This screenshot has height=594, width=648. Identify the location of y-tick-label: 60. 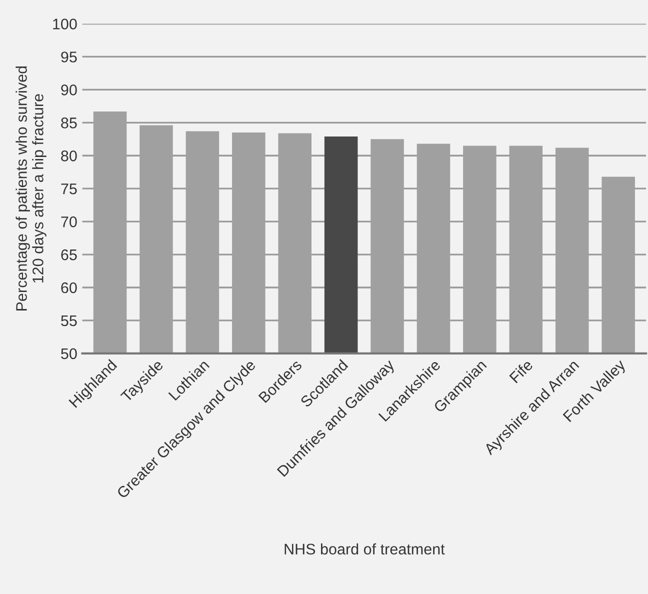
(69, 288).